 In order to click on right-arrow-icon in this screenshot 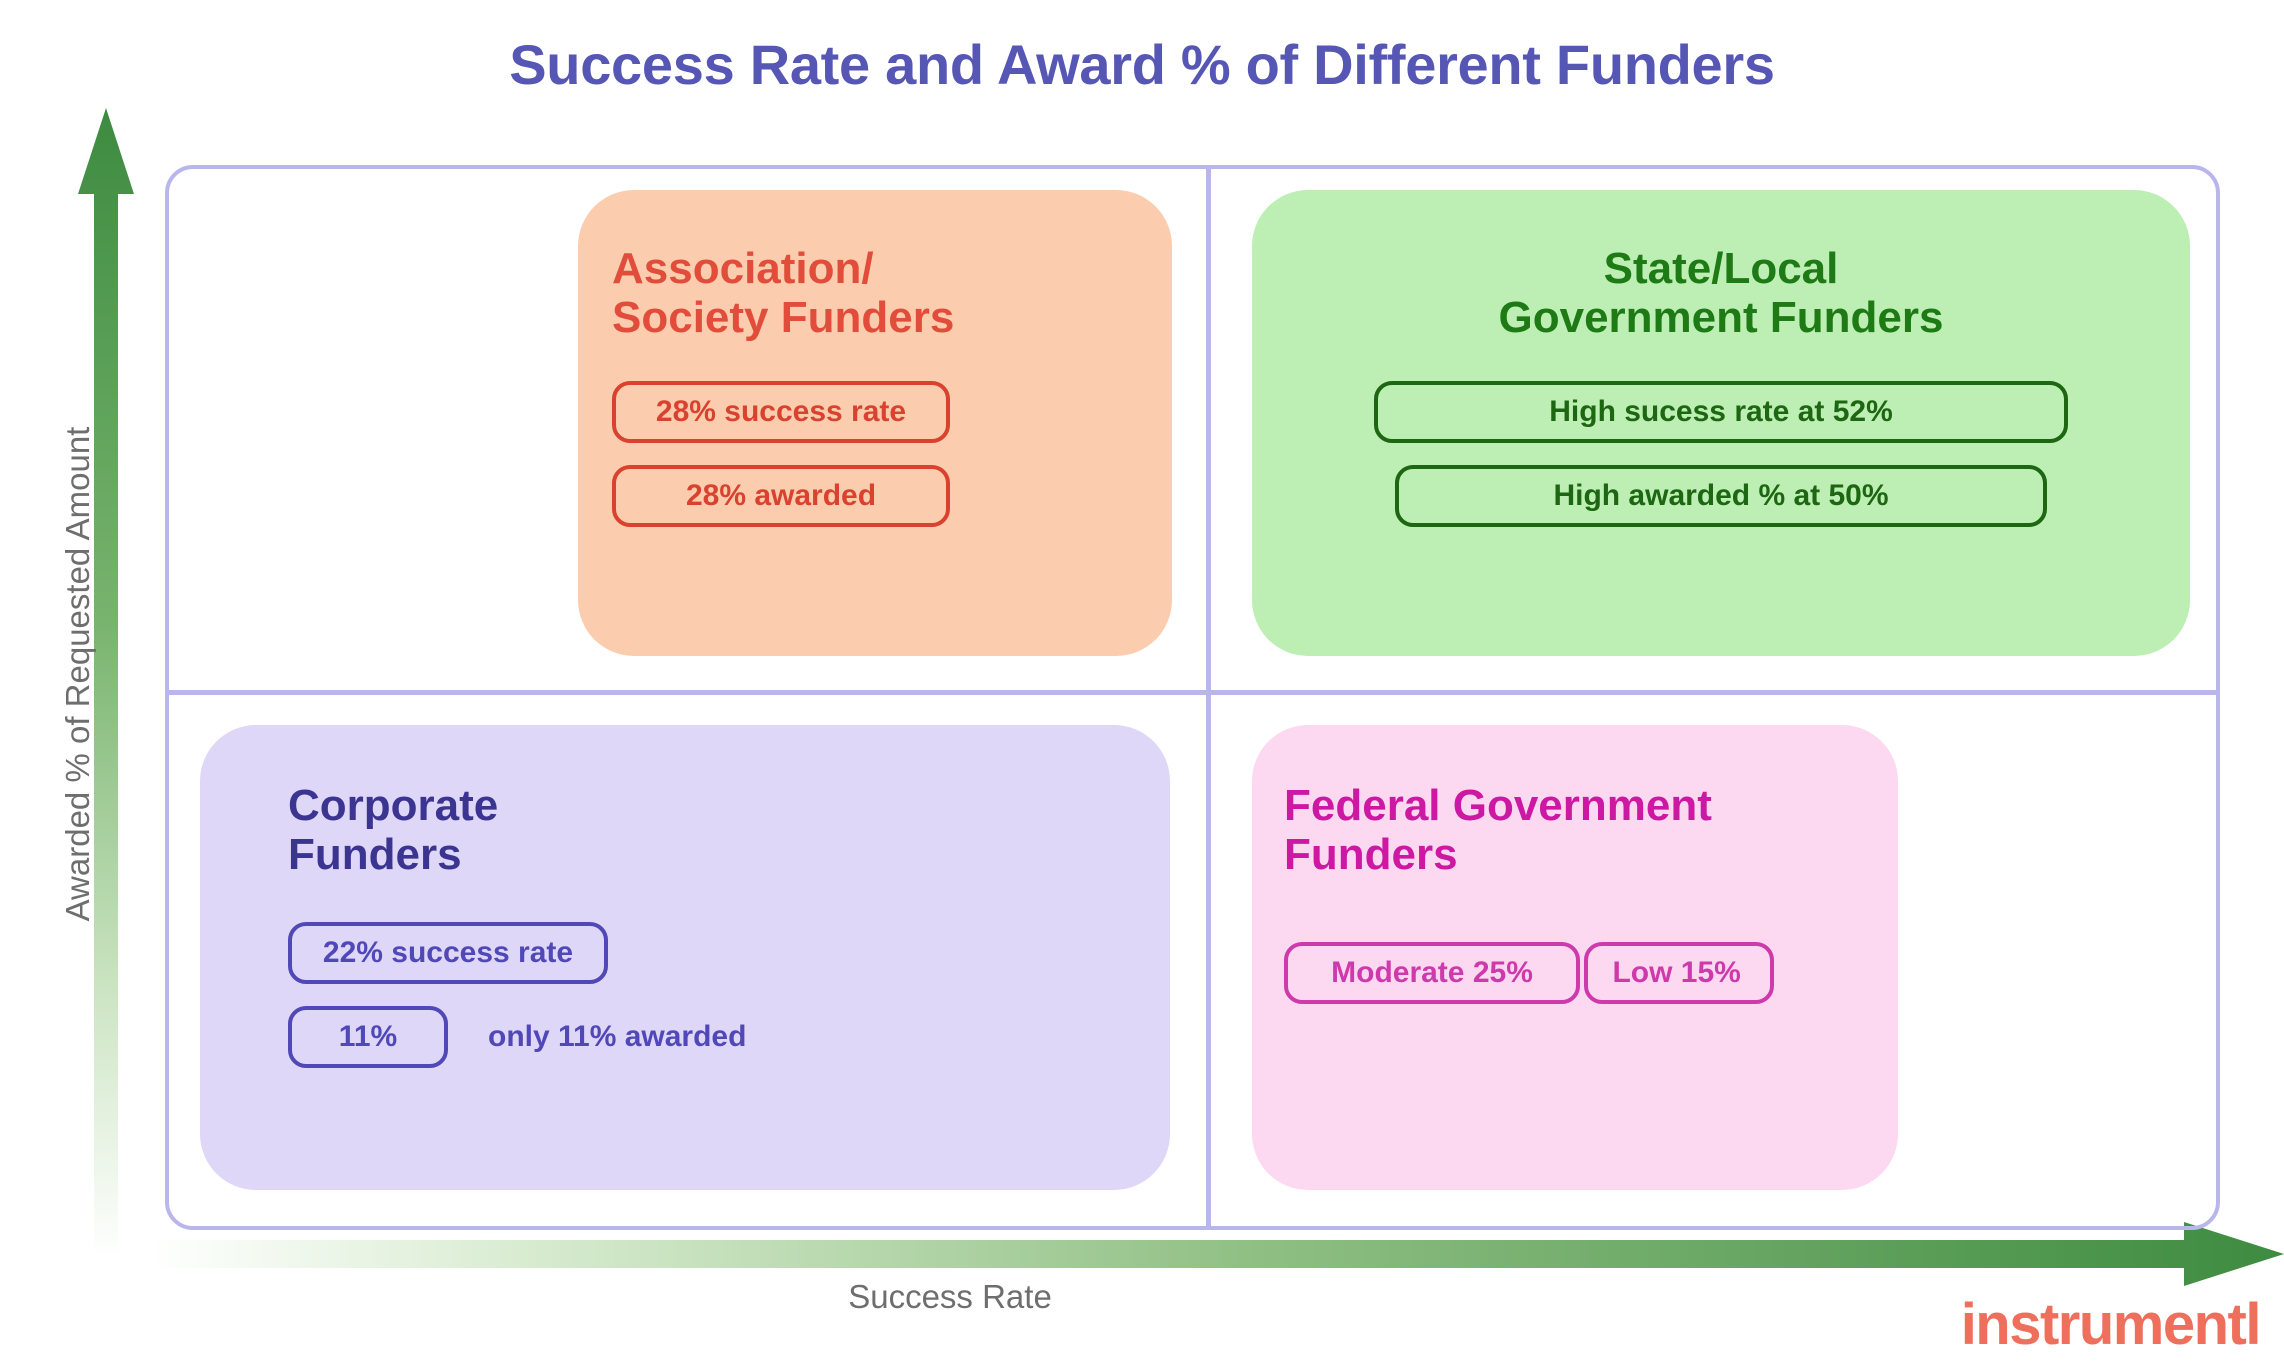, I will do `click(1217, 1254)`.